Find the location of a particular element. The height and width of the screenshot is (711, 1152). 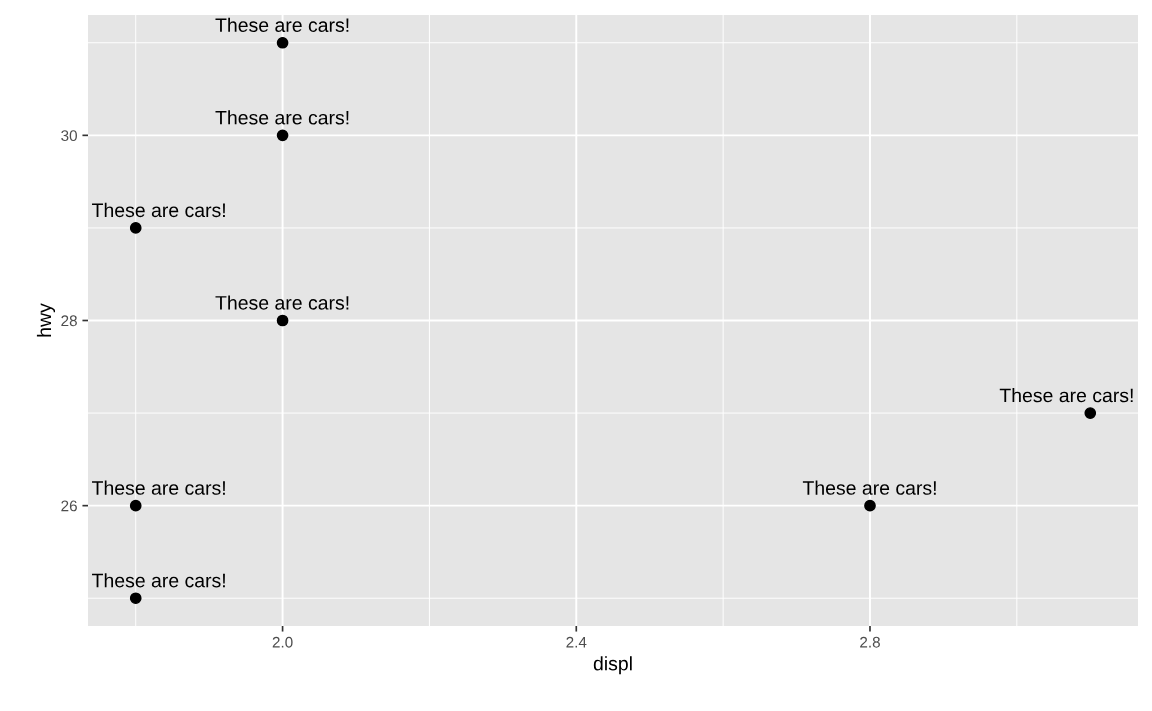

y-tick-label: 30 is located at coordinates (69, 136).